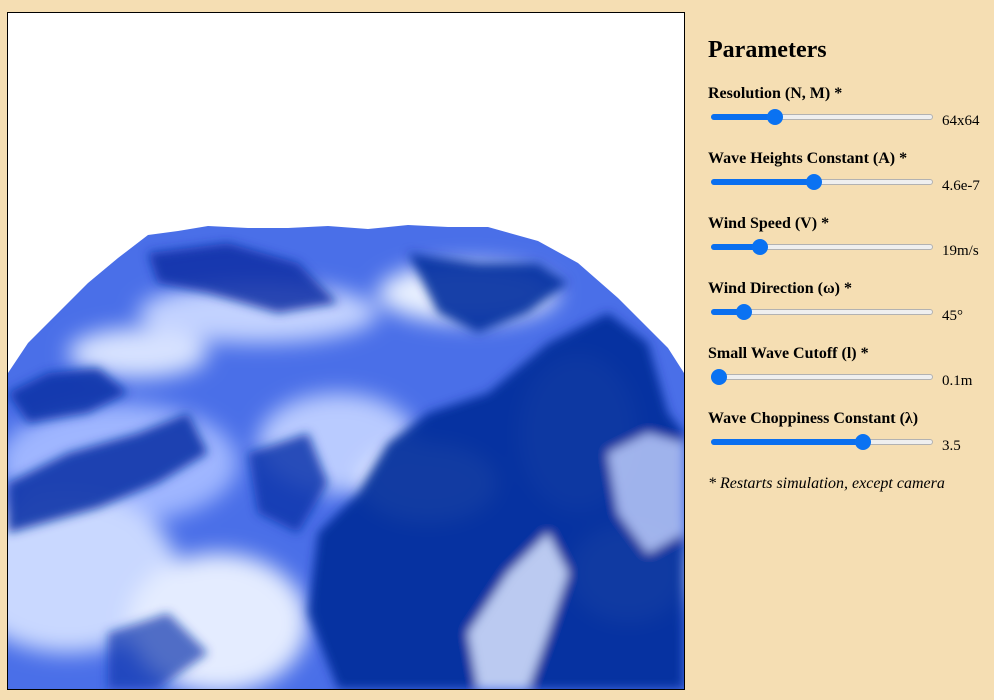 The width and height of the screenshot is (994, 700). What do you see at coordinates (808, 158) in the screenshot?
I see `param-label: Wave Heights Constant (A) *` at bounding box center [808, 158].